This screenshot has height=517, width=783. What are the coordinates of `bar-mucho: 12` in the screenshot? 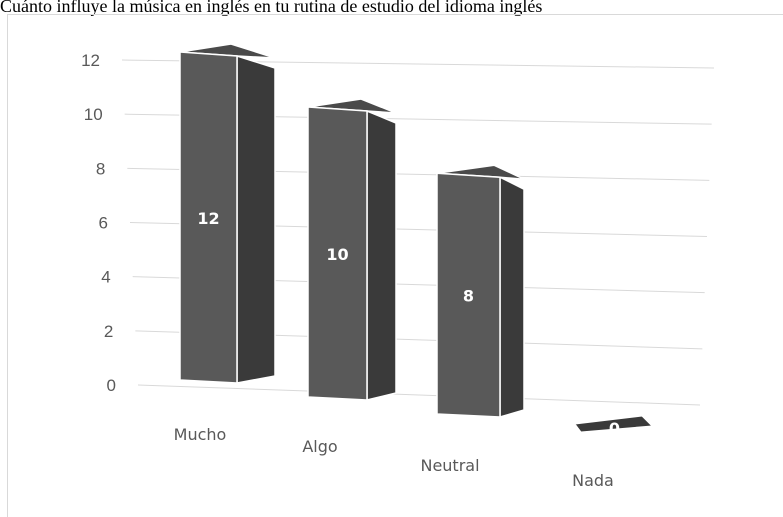 It's located at (227, 213).